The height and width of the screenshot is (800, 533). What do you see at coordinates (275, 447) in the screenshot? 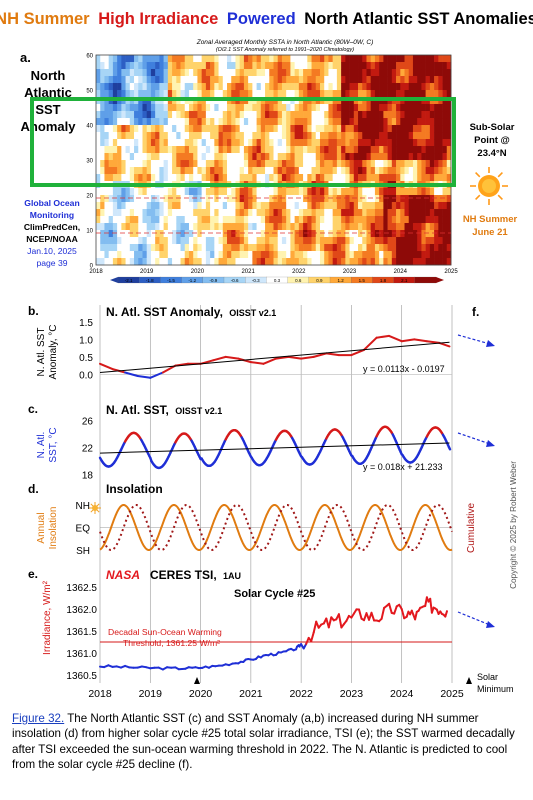
I see `panel-c-plot` at bounding box center [275, 447].